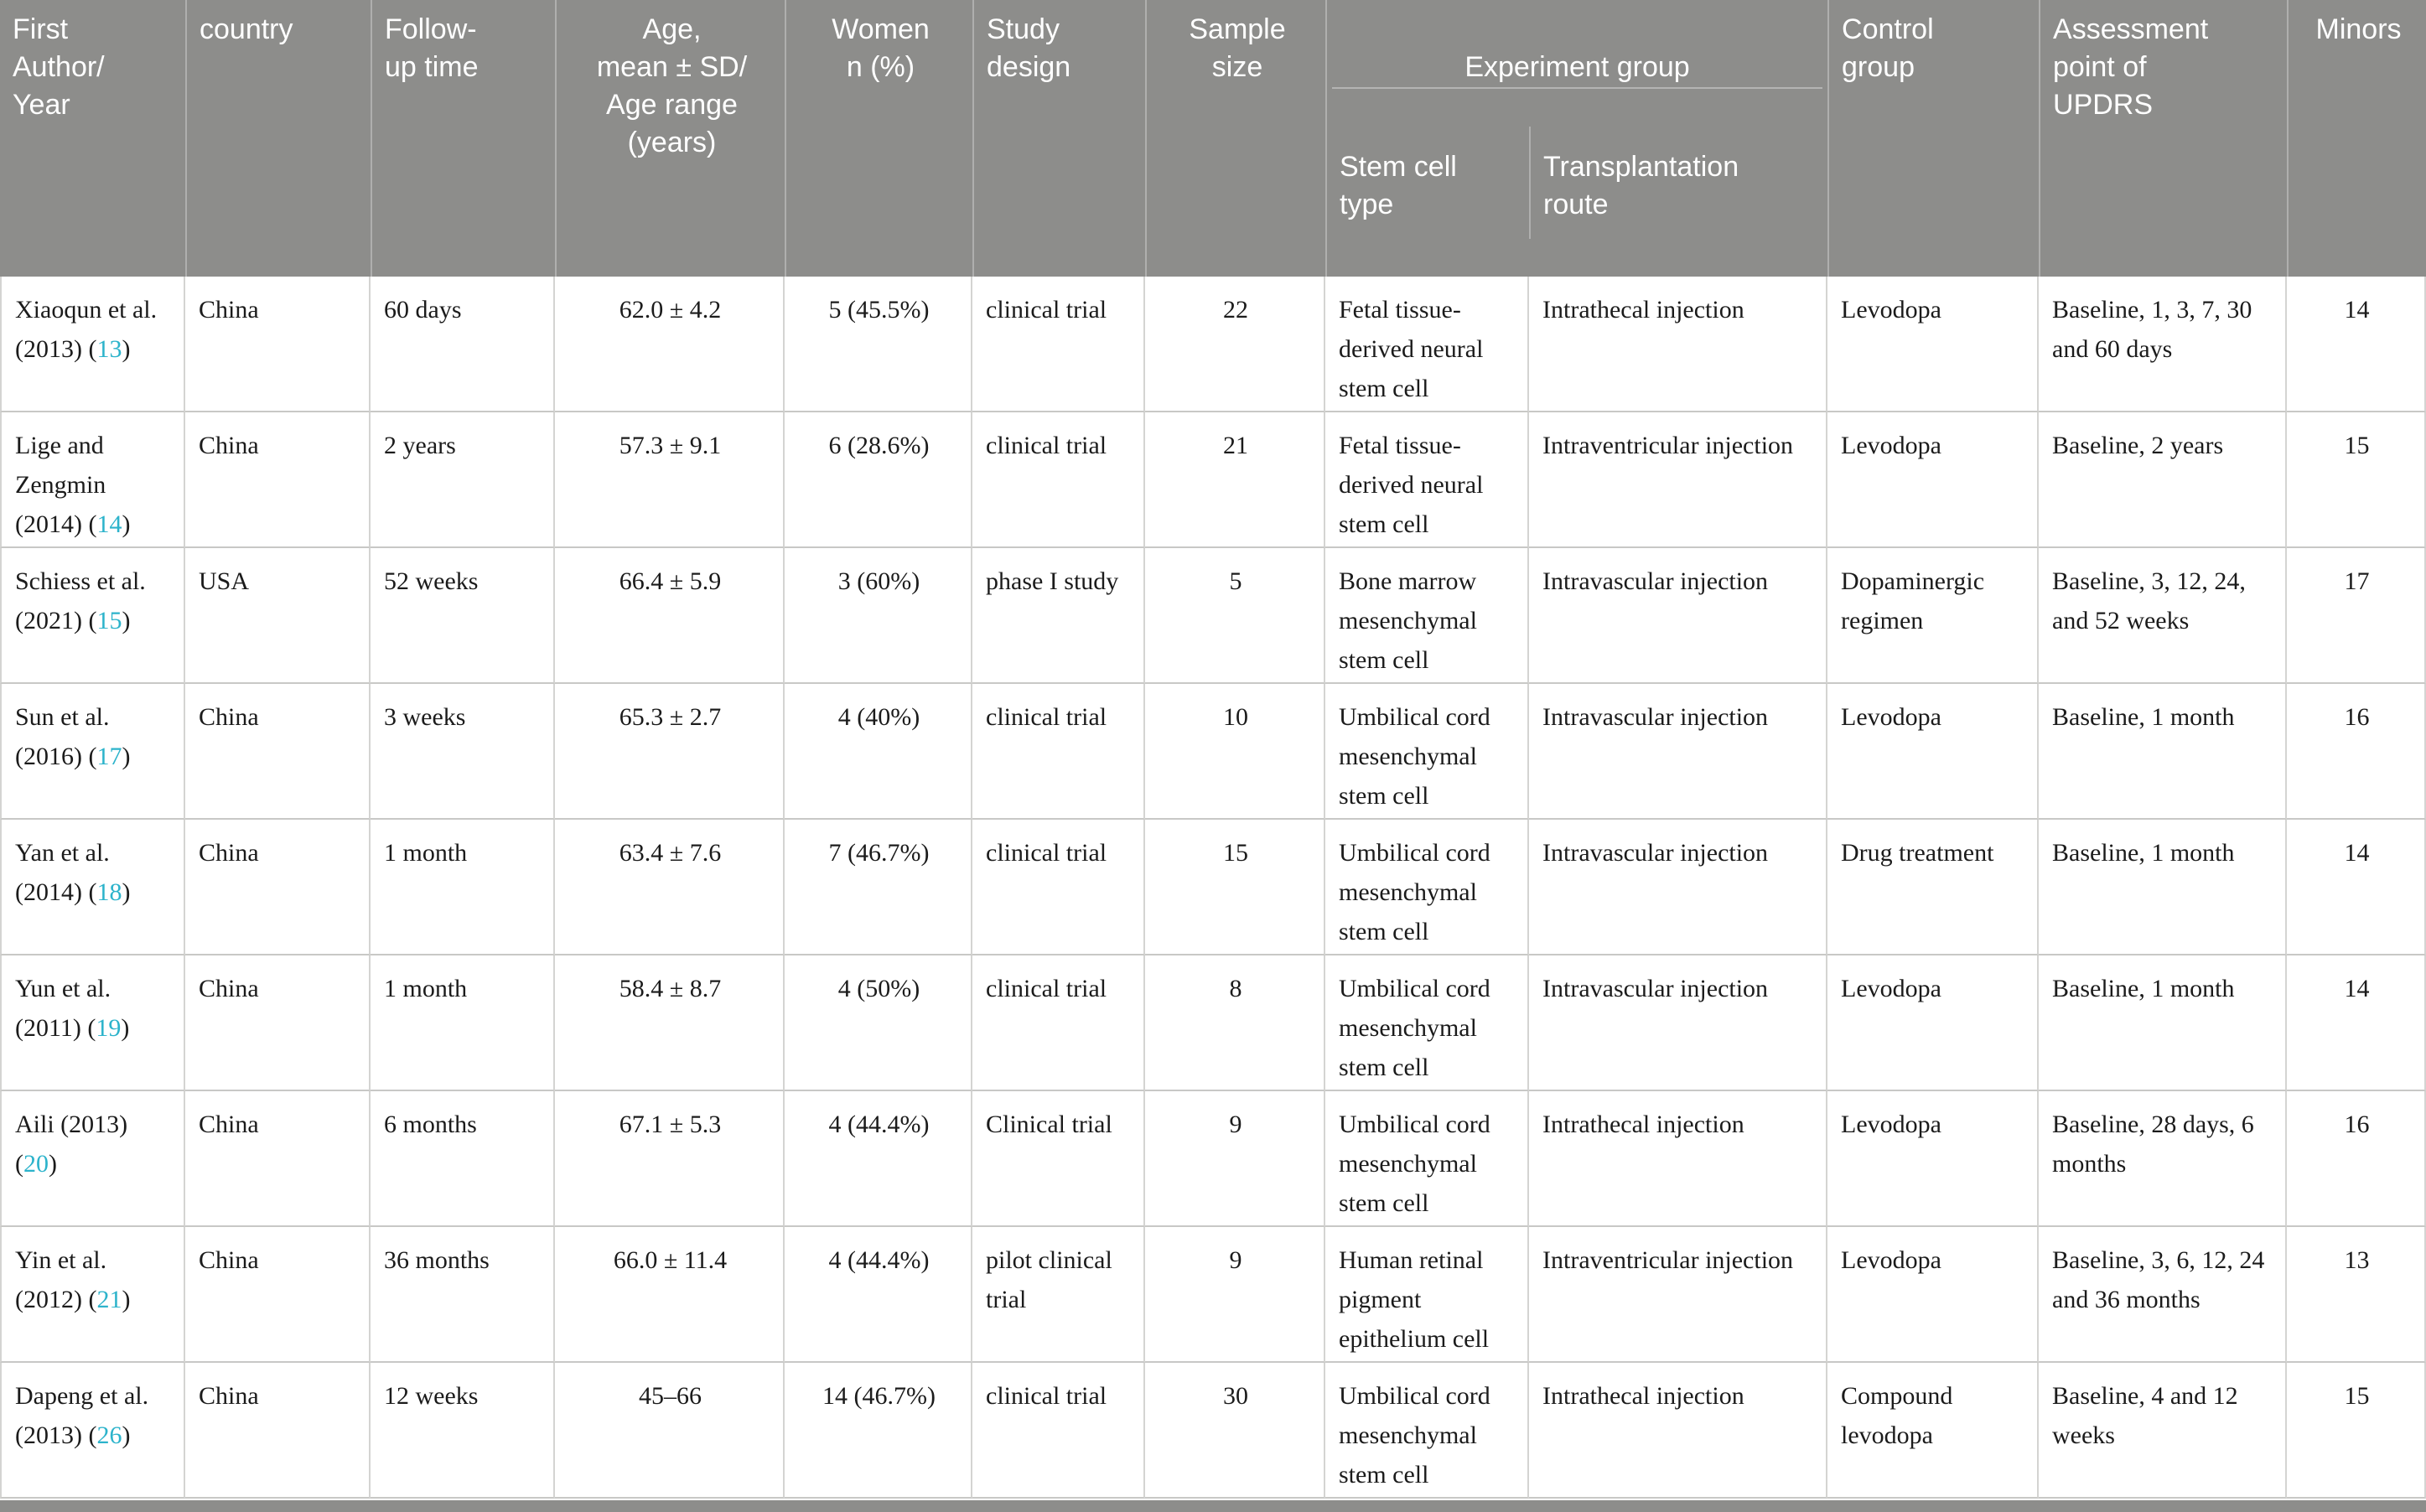 The height and width of the screenshot is (1512, 2426). I want to click on cell-age: 62.0 ± 4.2, so click(670, 344).